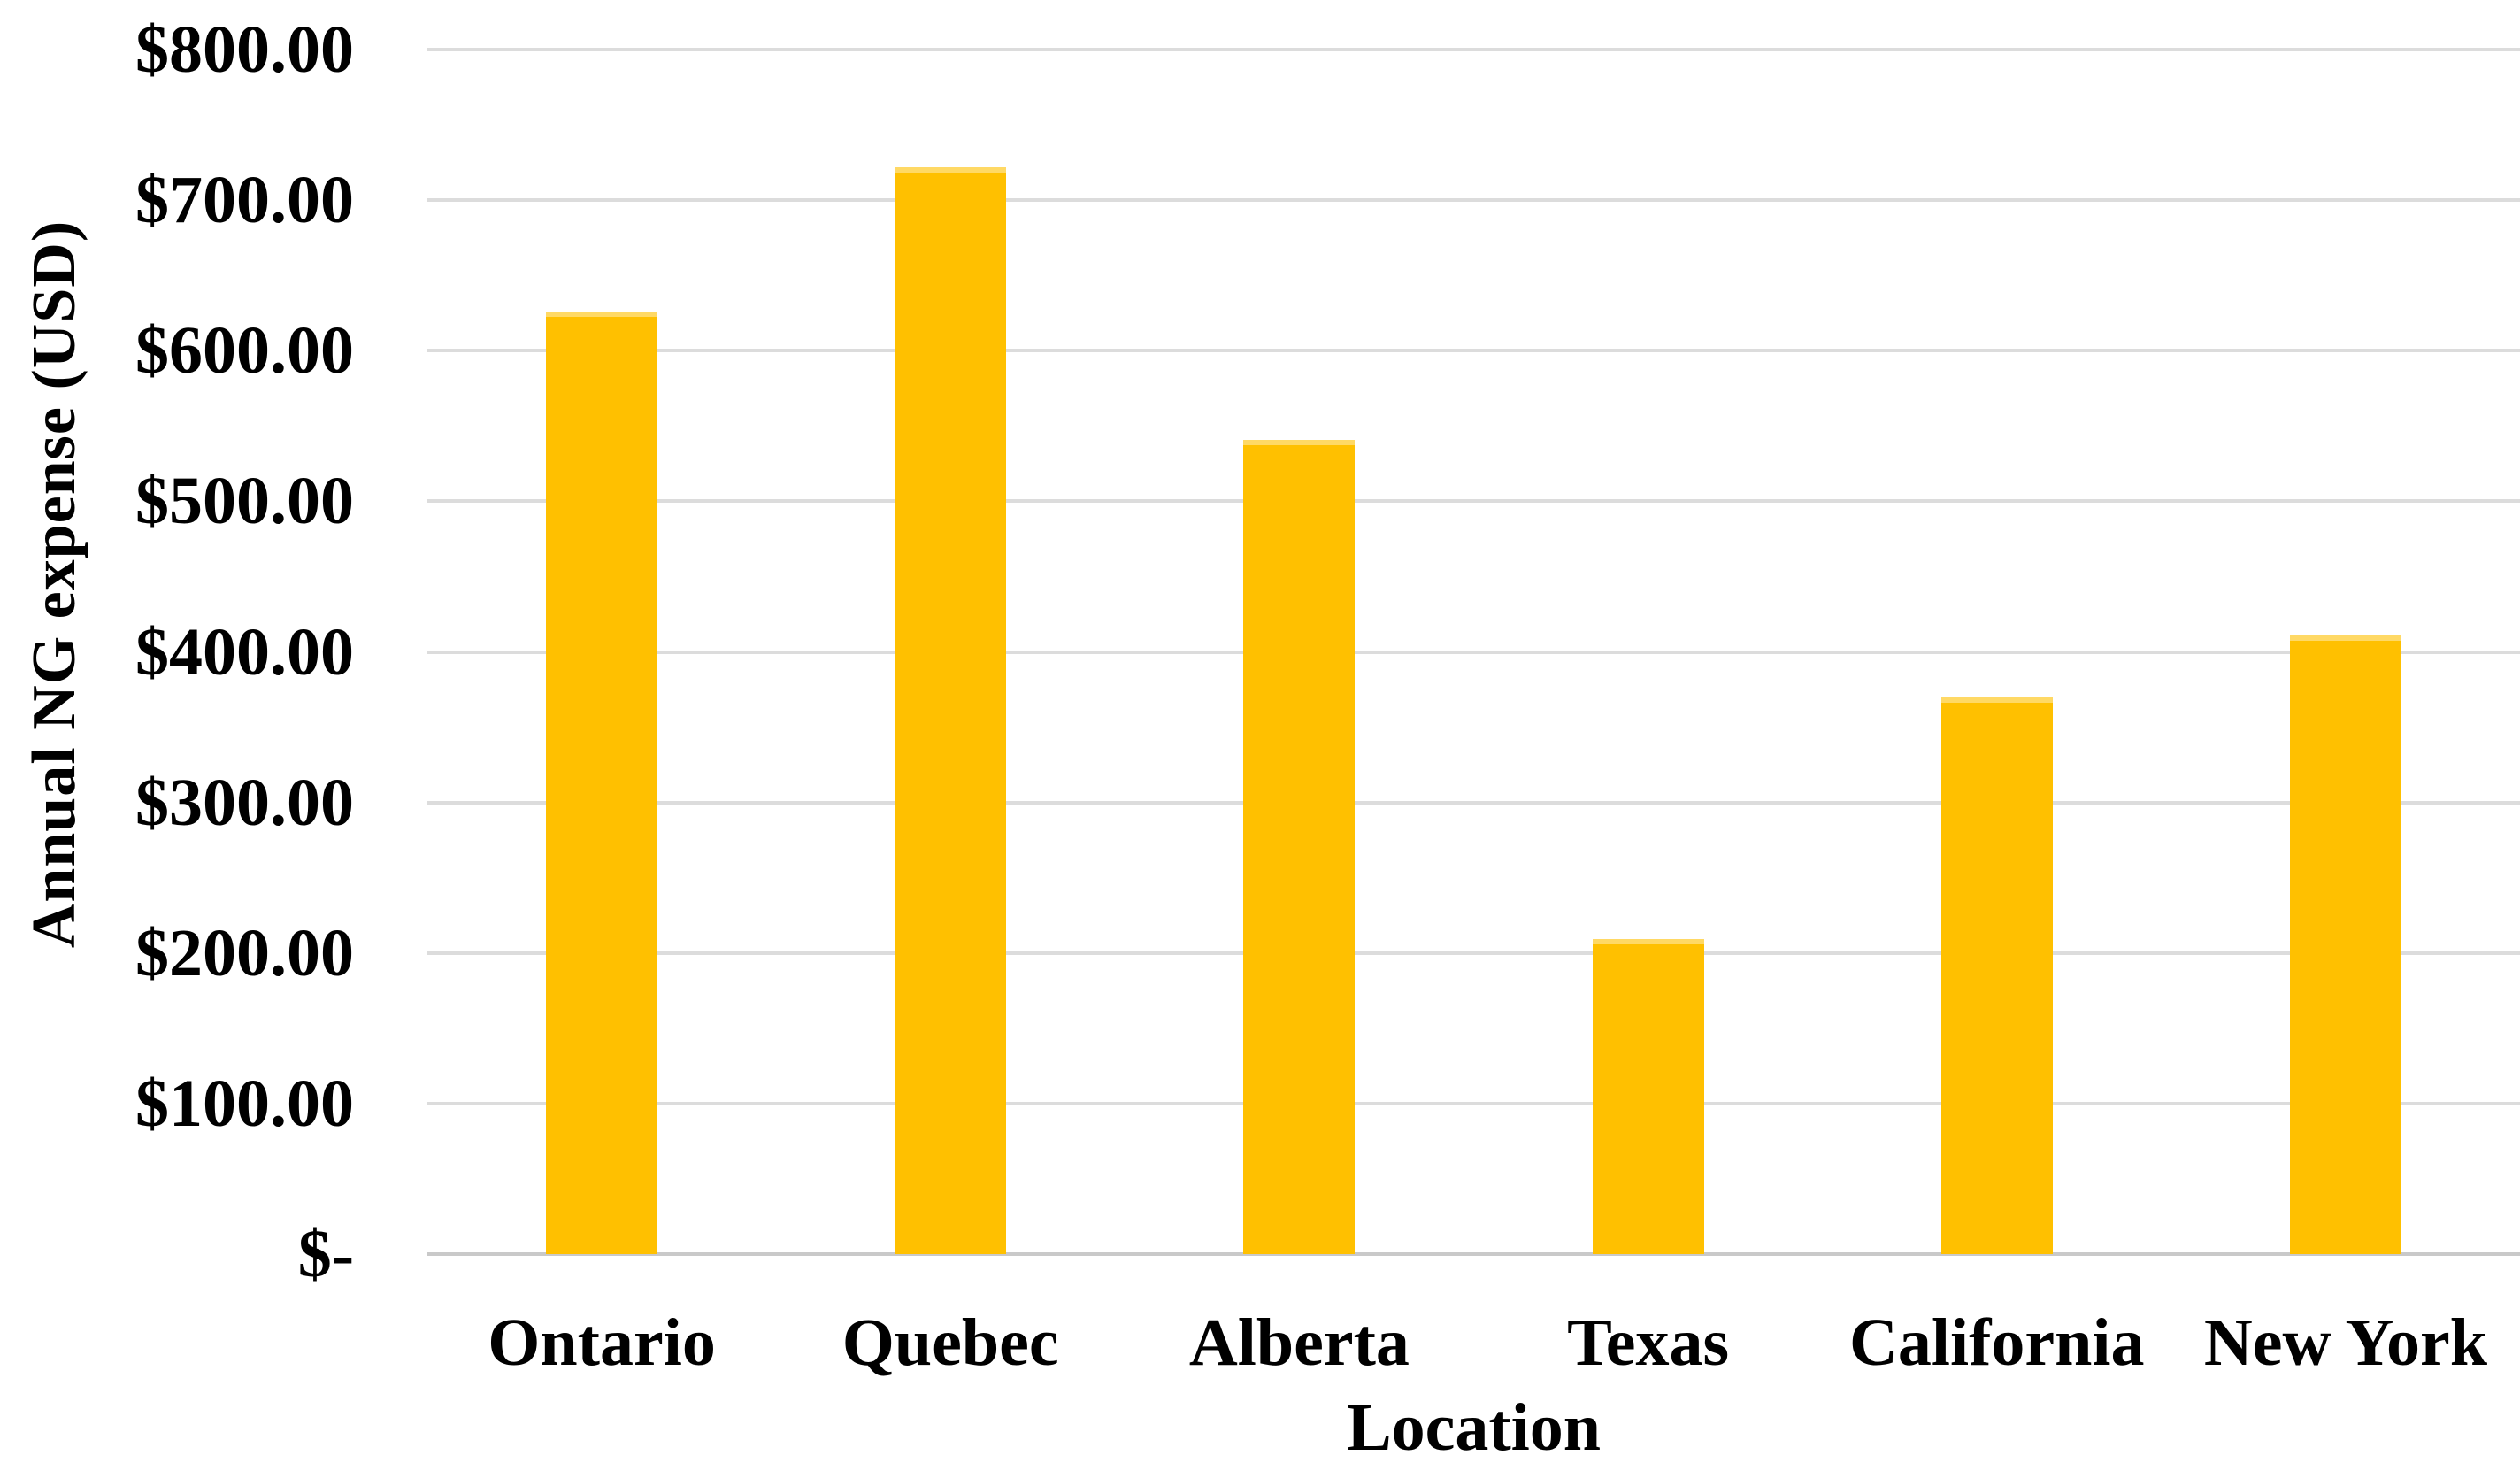 This screenshot has height=1463, width=2520. What do you see at coordinates (2345, 1343) in the screenshot?
I see `x-tick-label-new-york: New York` at bounding box center [2345, 1343].